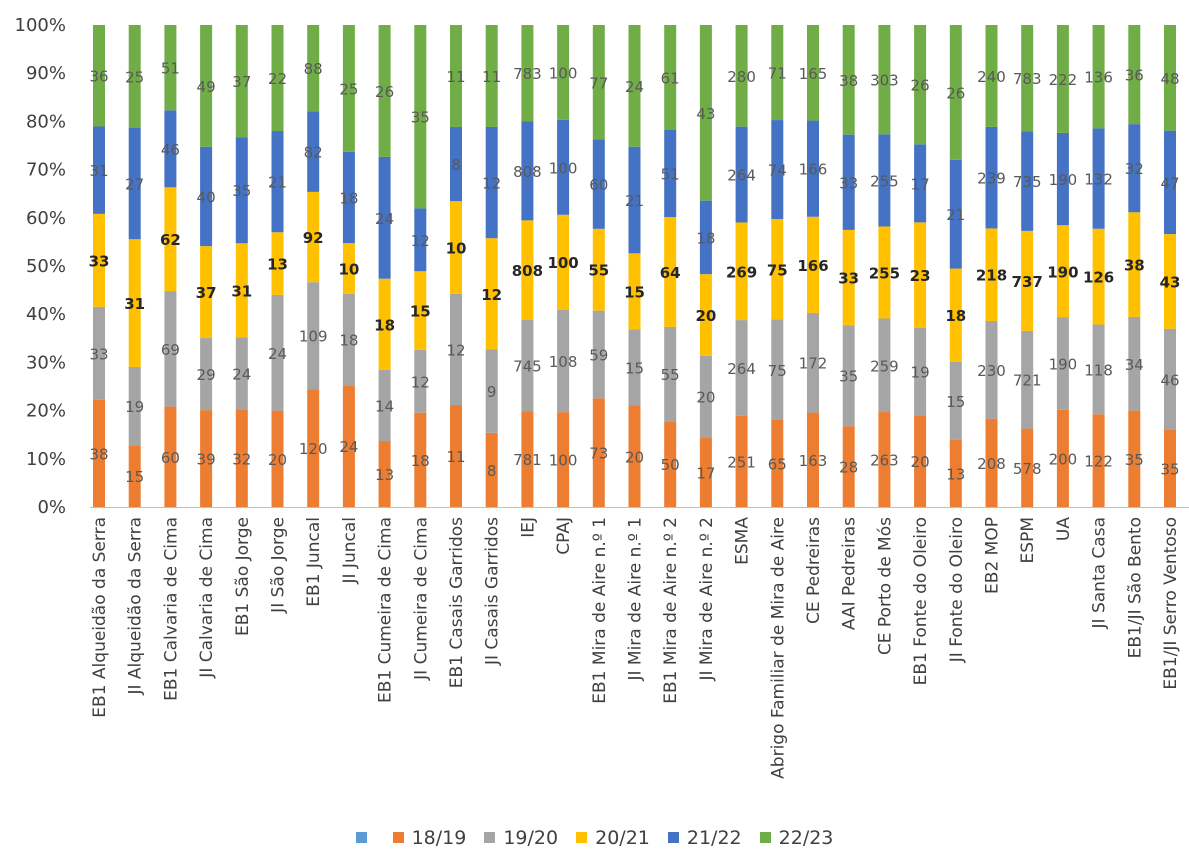 This screenshot has height=863, width=1189. What do you see at coordinates (777, 74) in the screenshot?
I see `data-label: 71` at bounding box center [777, 74].